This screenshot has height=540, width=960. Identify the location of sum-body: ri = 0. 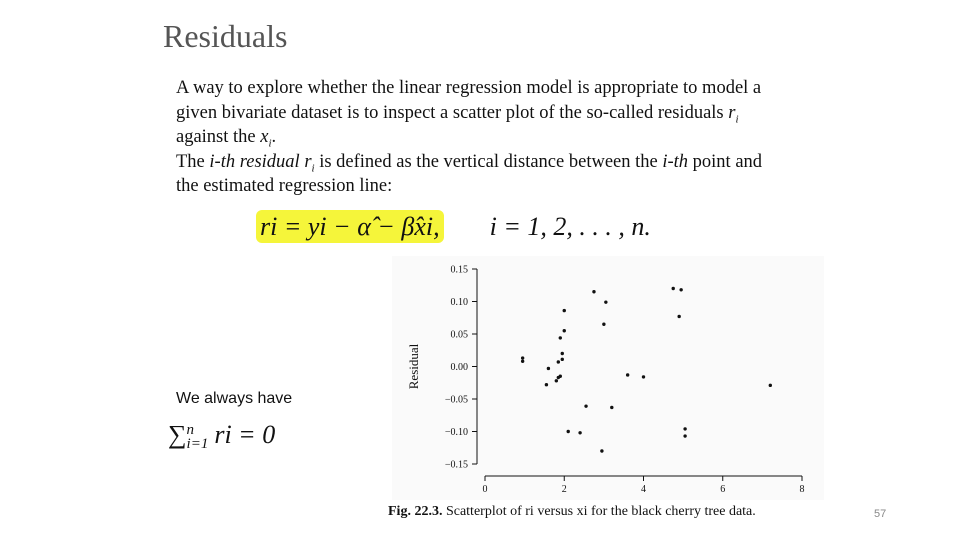
(245, 434).